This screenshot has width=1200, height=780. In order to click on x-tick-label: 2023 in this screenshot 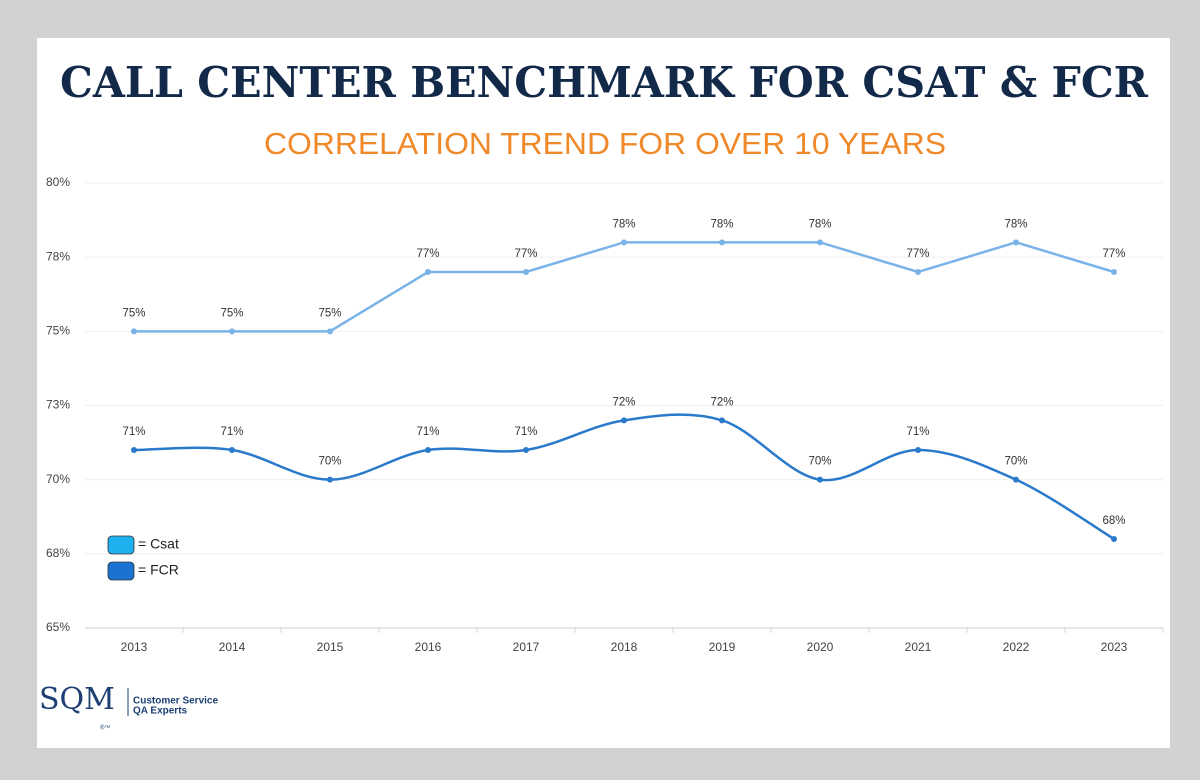, I will do `click(1114, 647)`.